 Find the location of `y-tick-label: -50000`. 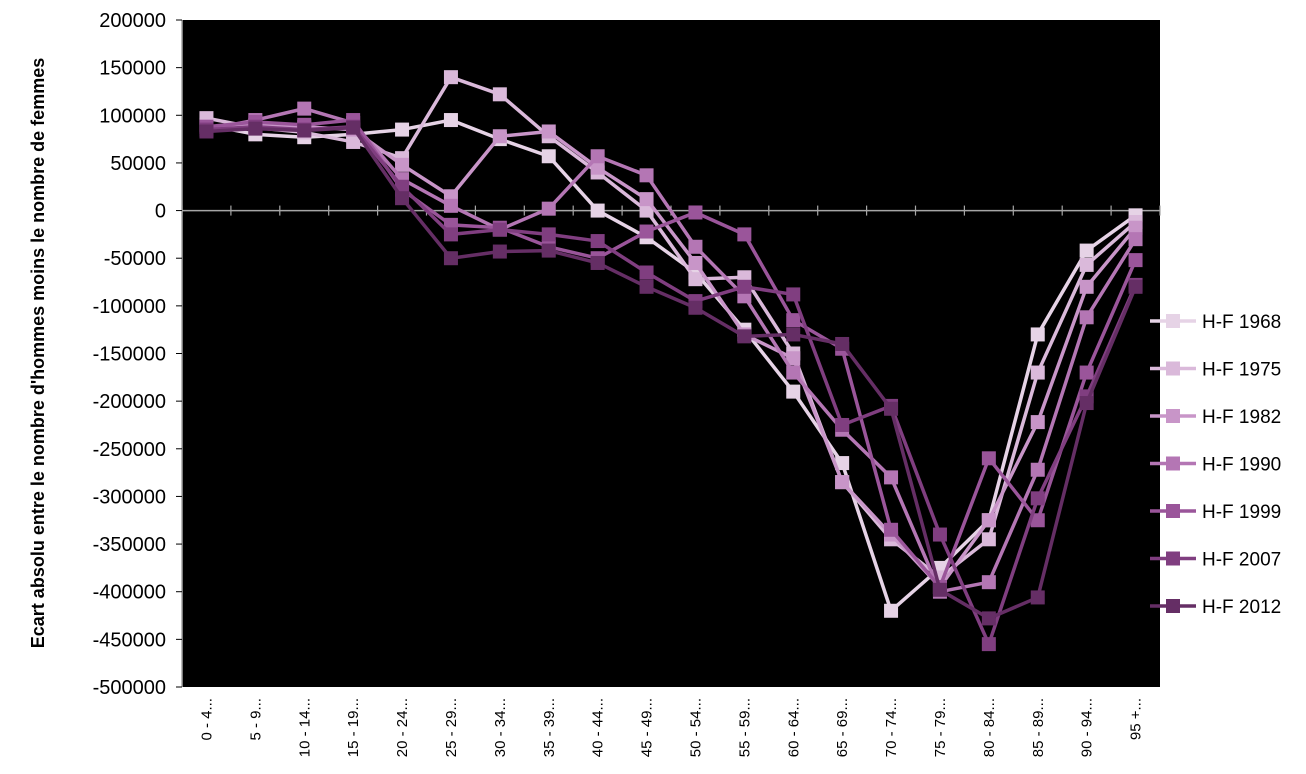

y-tick-label: -50000 is located at coordinates (135, 259).